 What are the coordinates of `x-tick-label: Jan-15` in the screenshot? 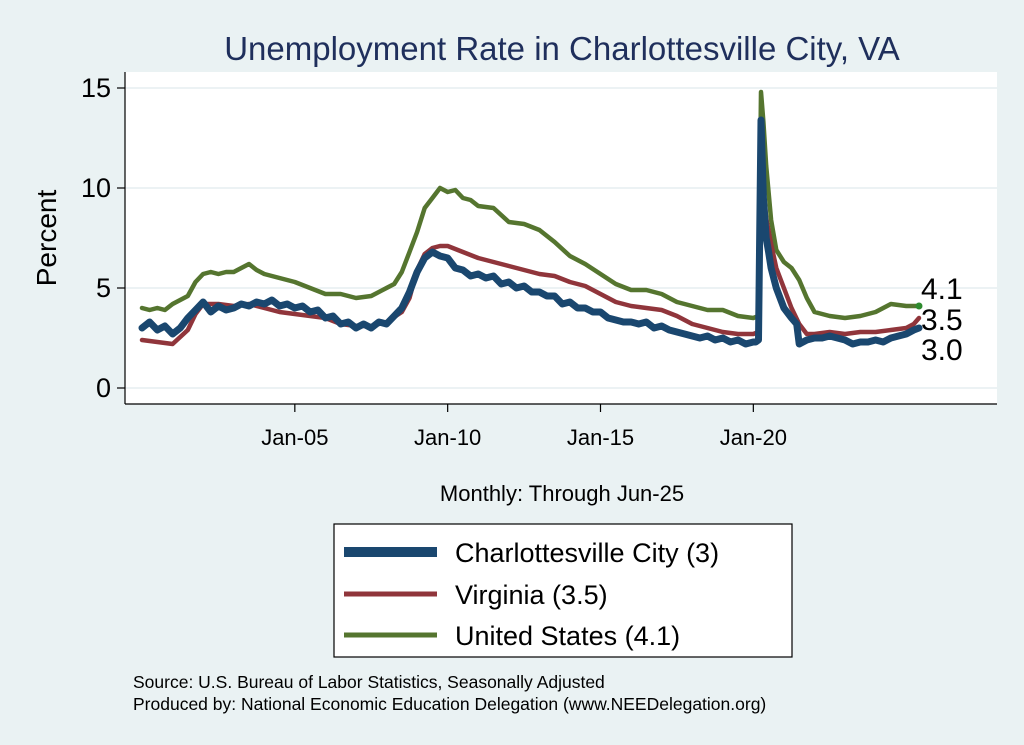 It's located at (600, 437).